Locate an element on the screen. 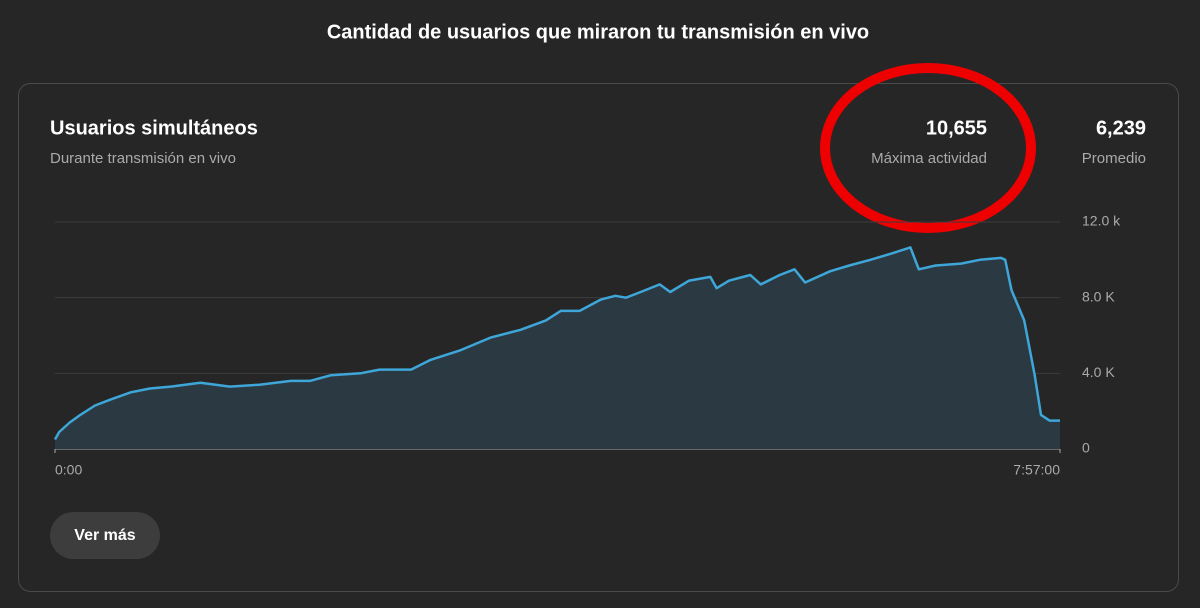 The image size is (1200, 608). stat-value: 6,239 is located at coordinates (1121, 128).